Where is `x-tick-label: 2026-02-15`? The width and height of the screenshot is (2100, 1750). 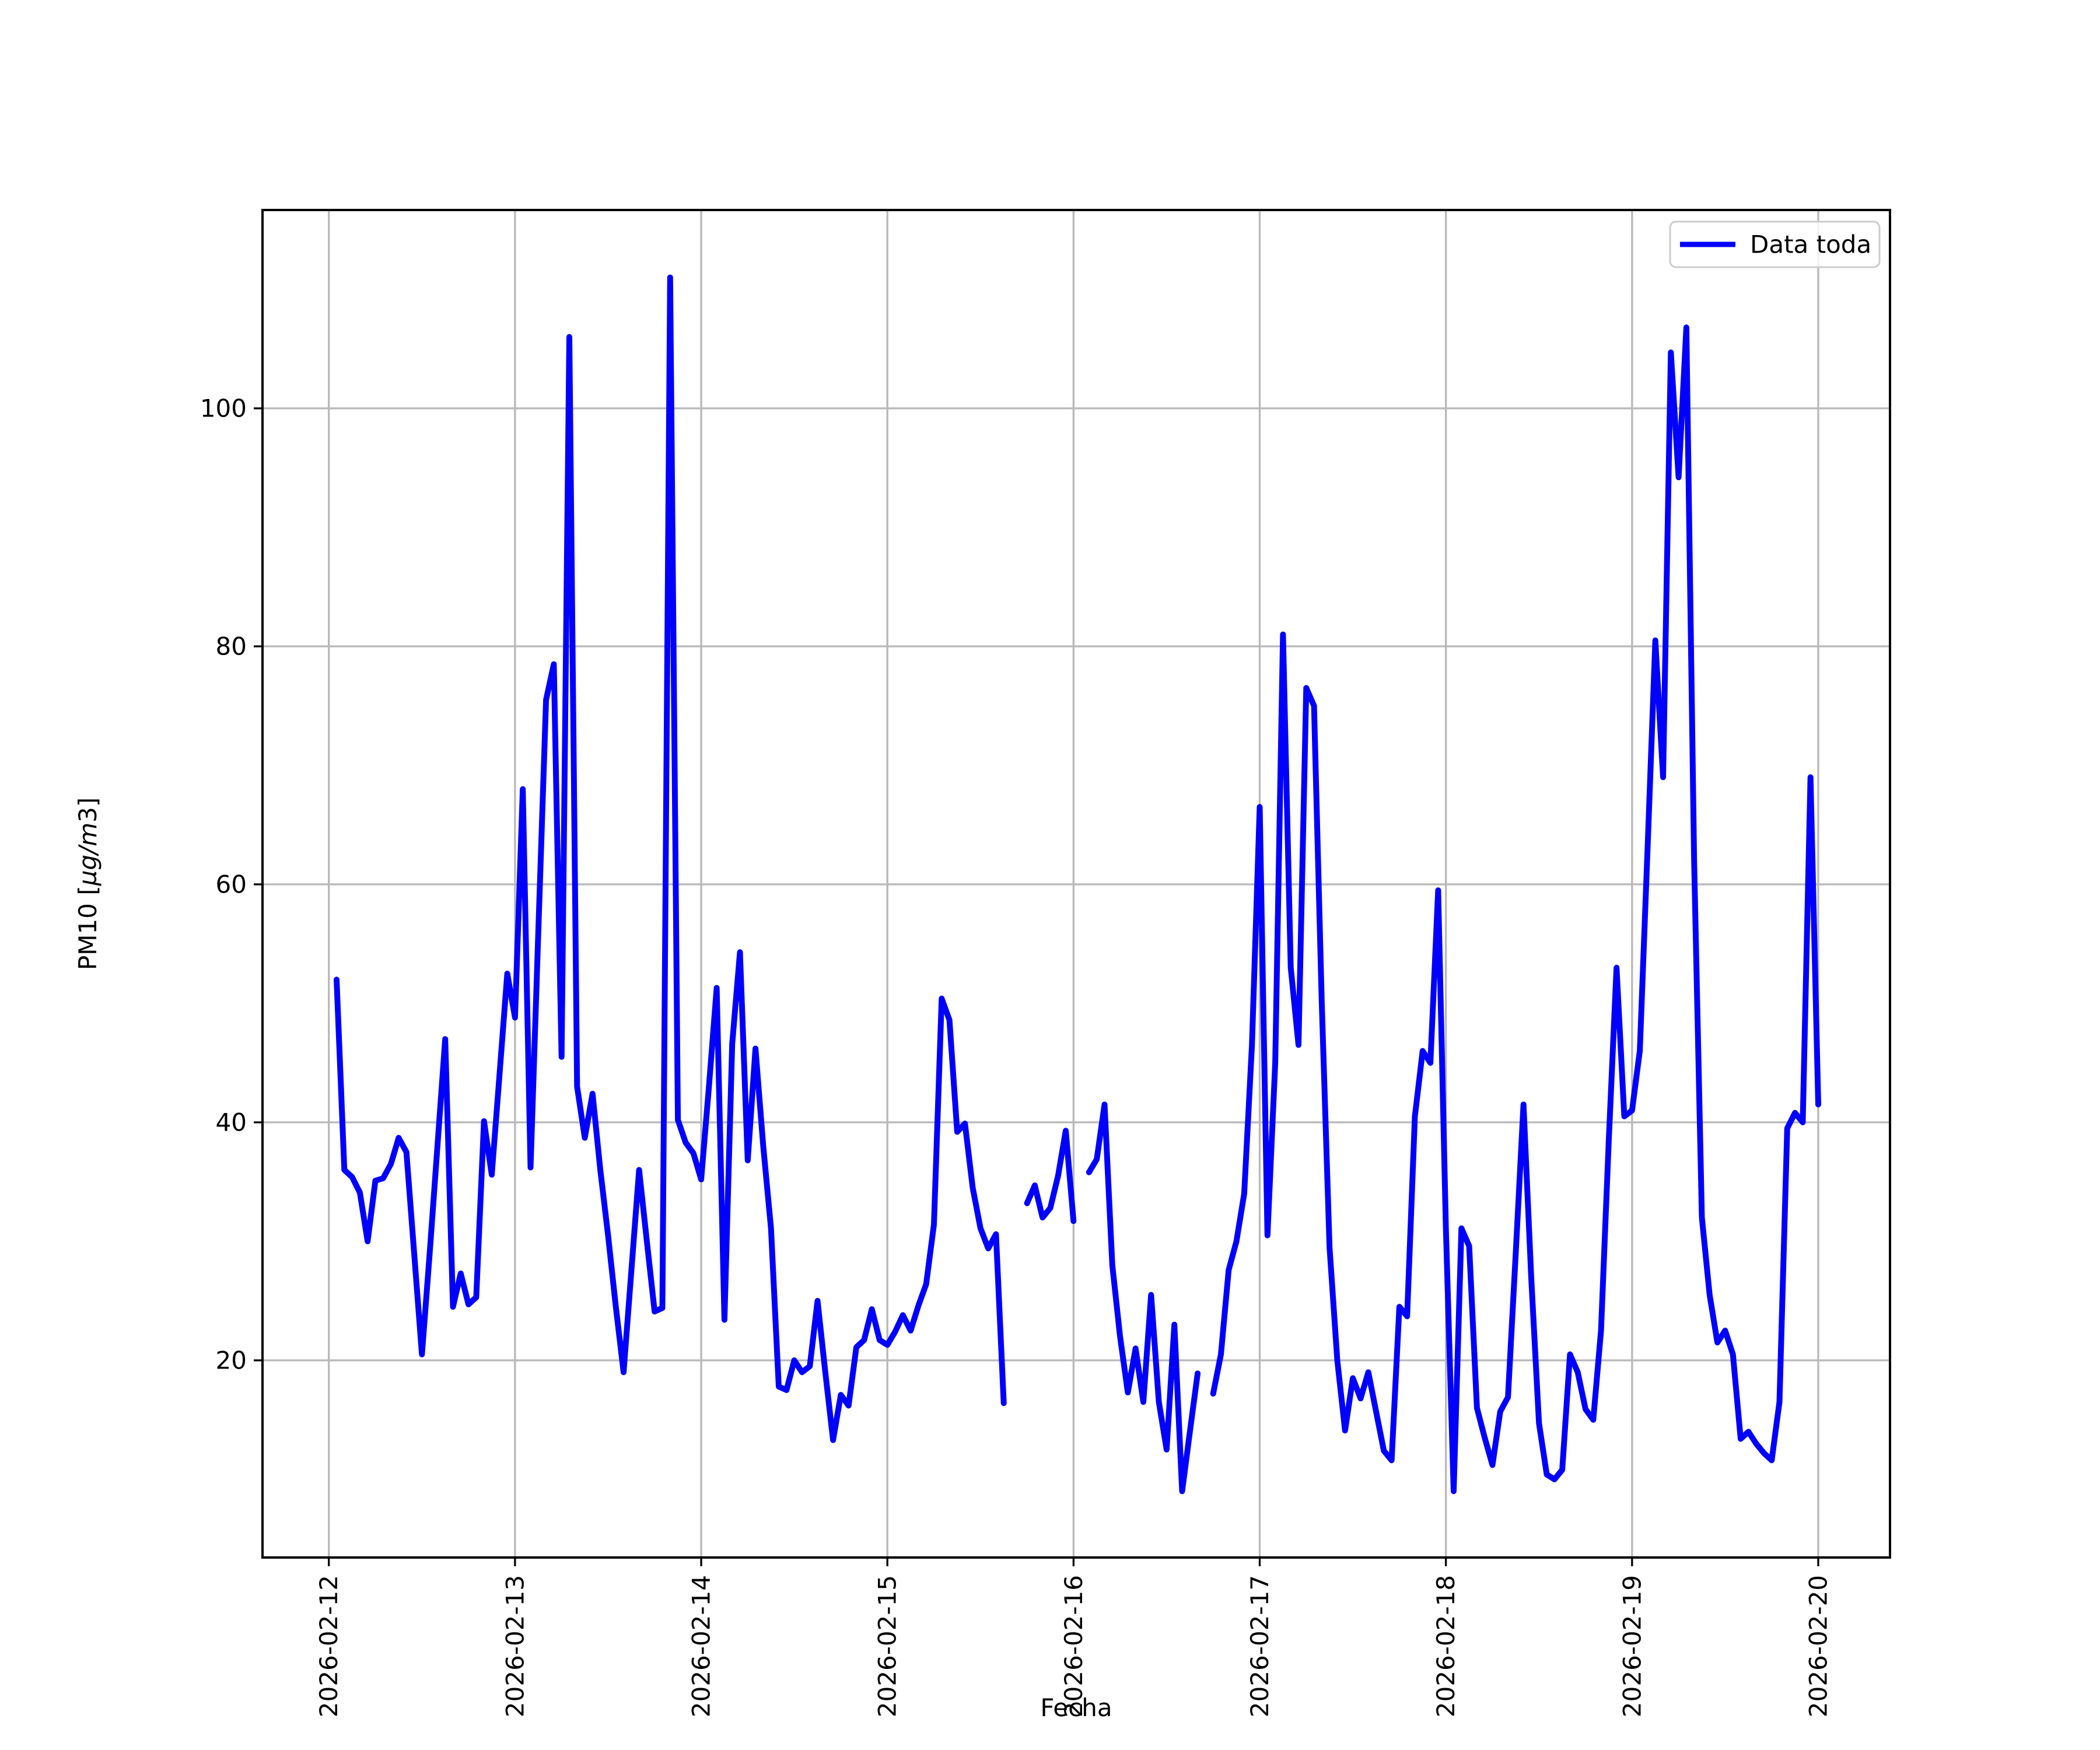 x-tick-label: 2026-02-15 is located at coordinates (887, 1646).